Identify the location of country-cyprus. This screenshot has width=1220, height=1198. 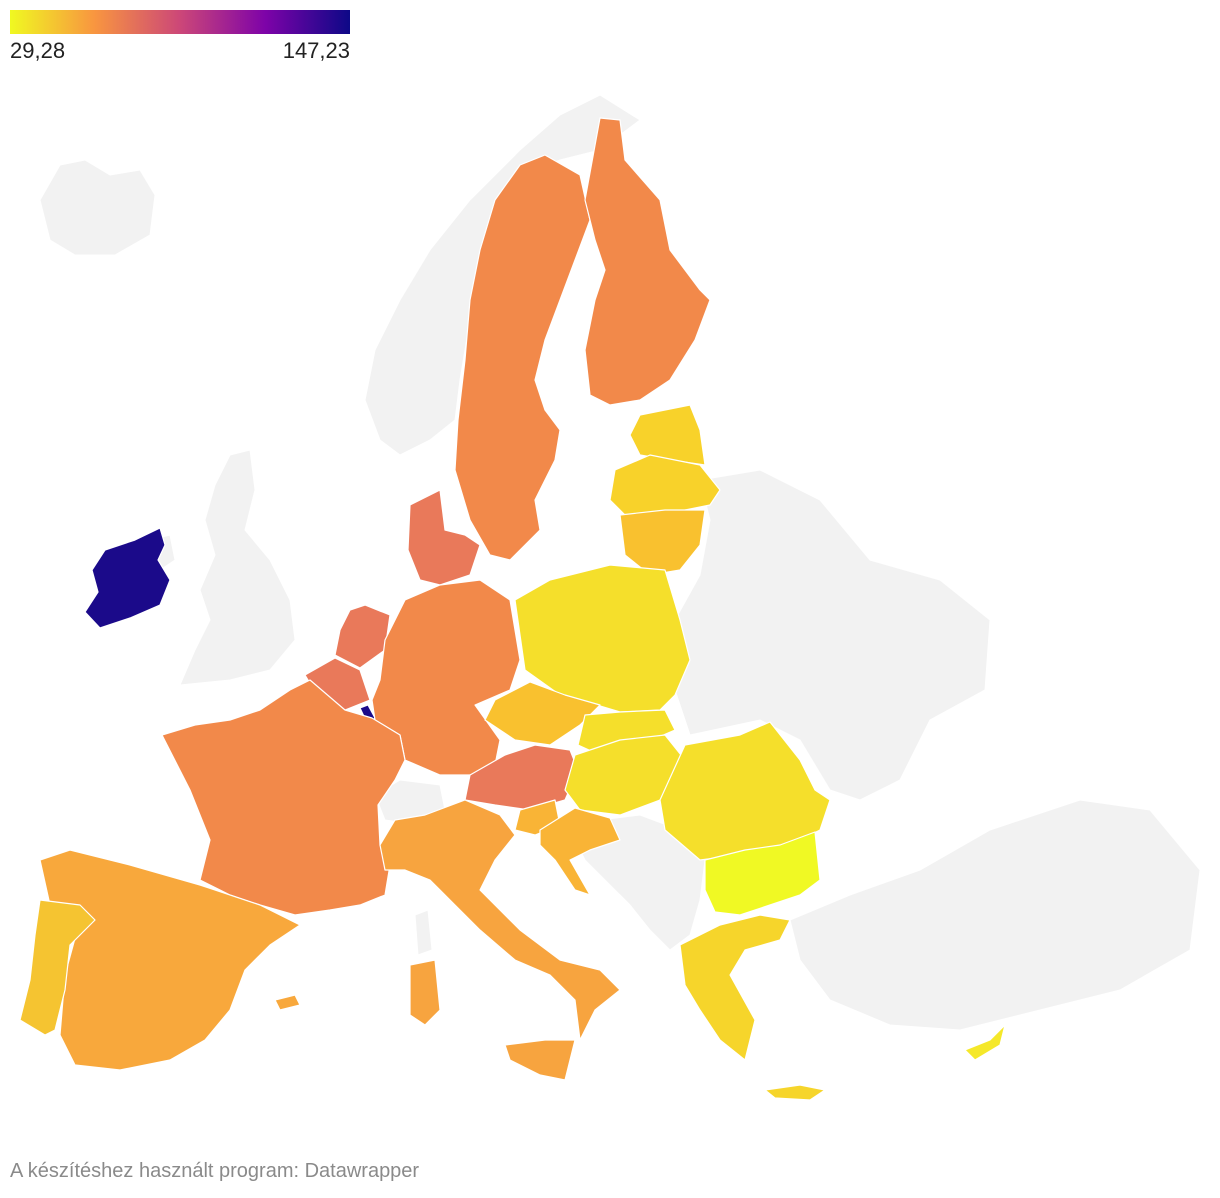
(985, 1042).